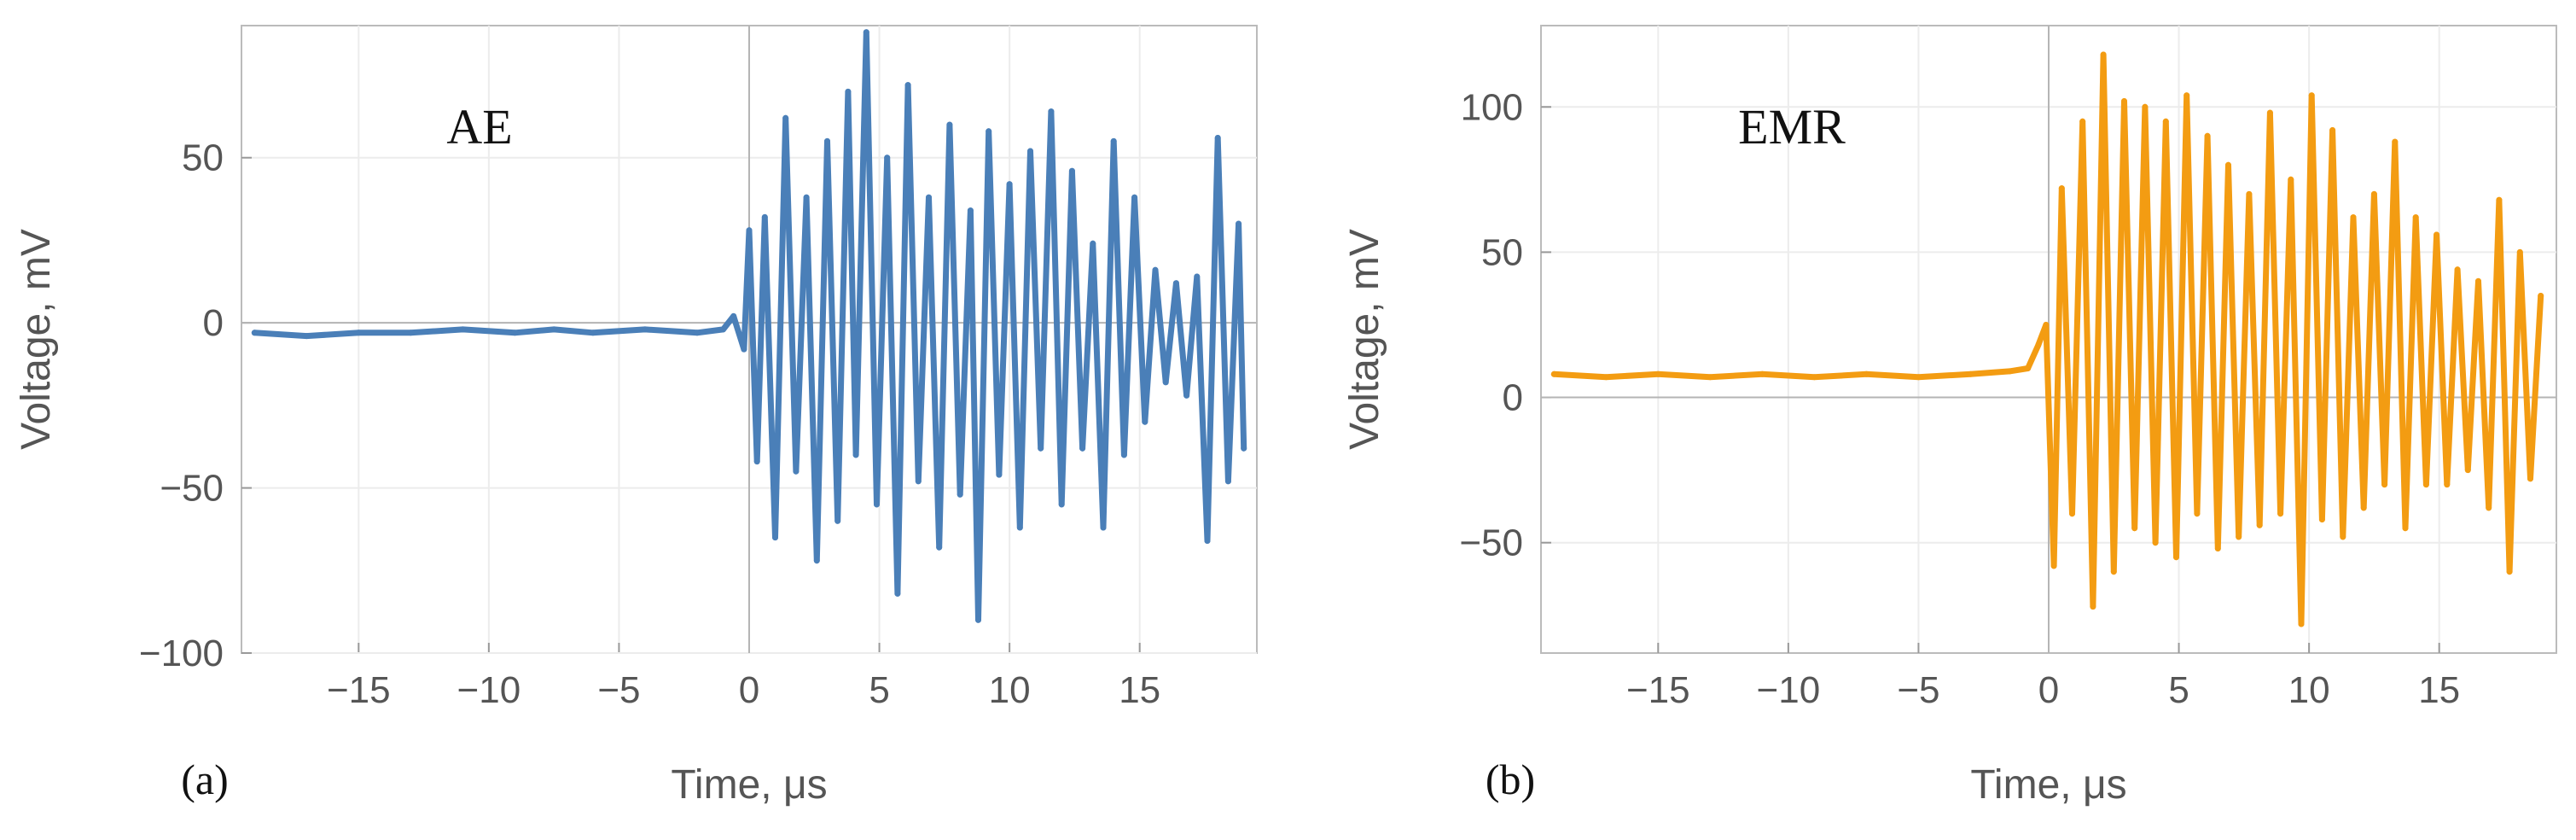 This screenshot has height=840, width=2576. What do you see at coordinates (1510, 779) in the screenshot?
I see `emr-panel-tag: (b)` at bounding box center [1510, 779].